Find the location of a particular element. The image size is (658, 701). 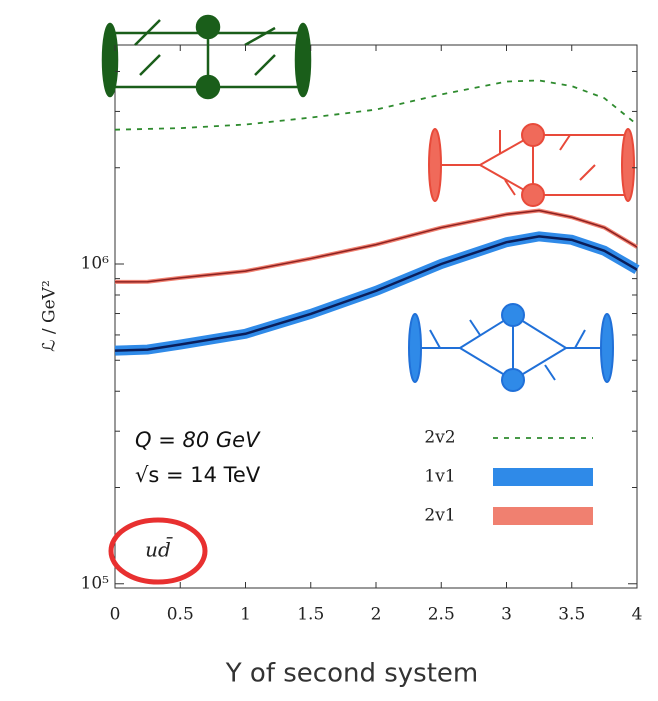

diagram-1v1 is located at coordinates (511, 347).